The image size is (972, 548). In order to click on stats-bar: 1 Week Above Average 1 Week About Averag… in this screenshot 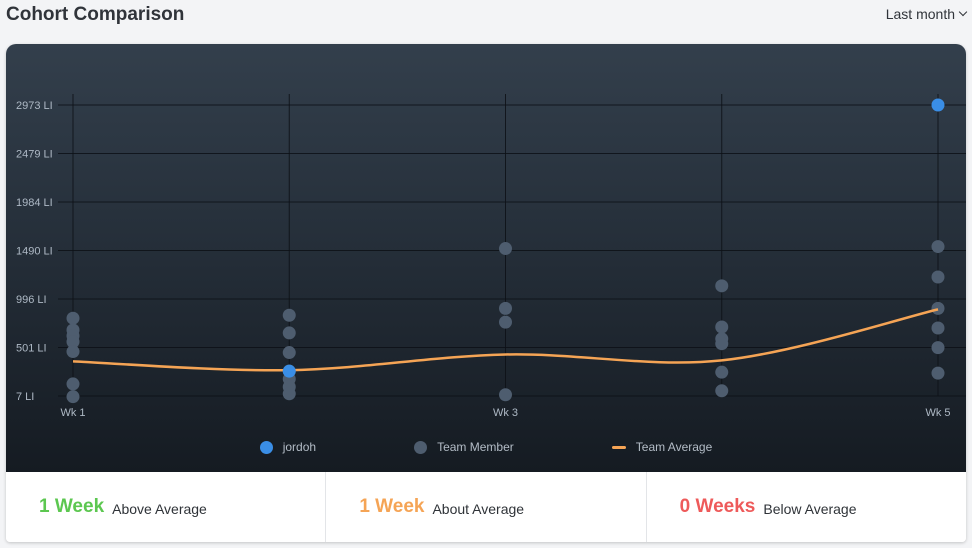, I will do `click(486, 507)`.